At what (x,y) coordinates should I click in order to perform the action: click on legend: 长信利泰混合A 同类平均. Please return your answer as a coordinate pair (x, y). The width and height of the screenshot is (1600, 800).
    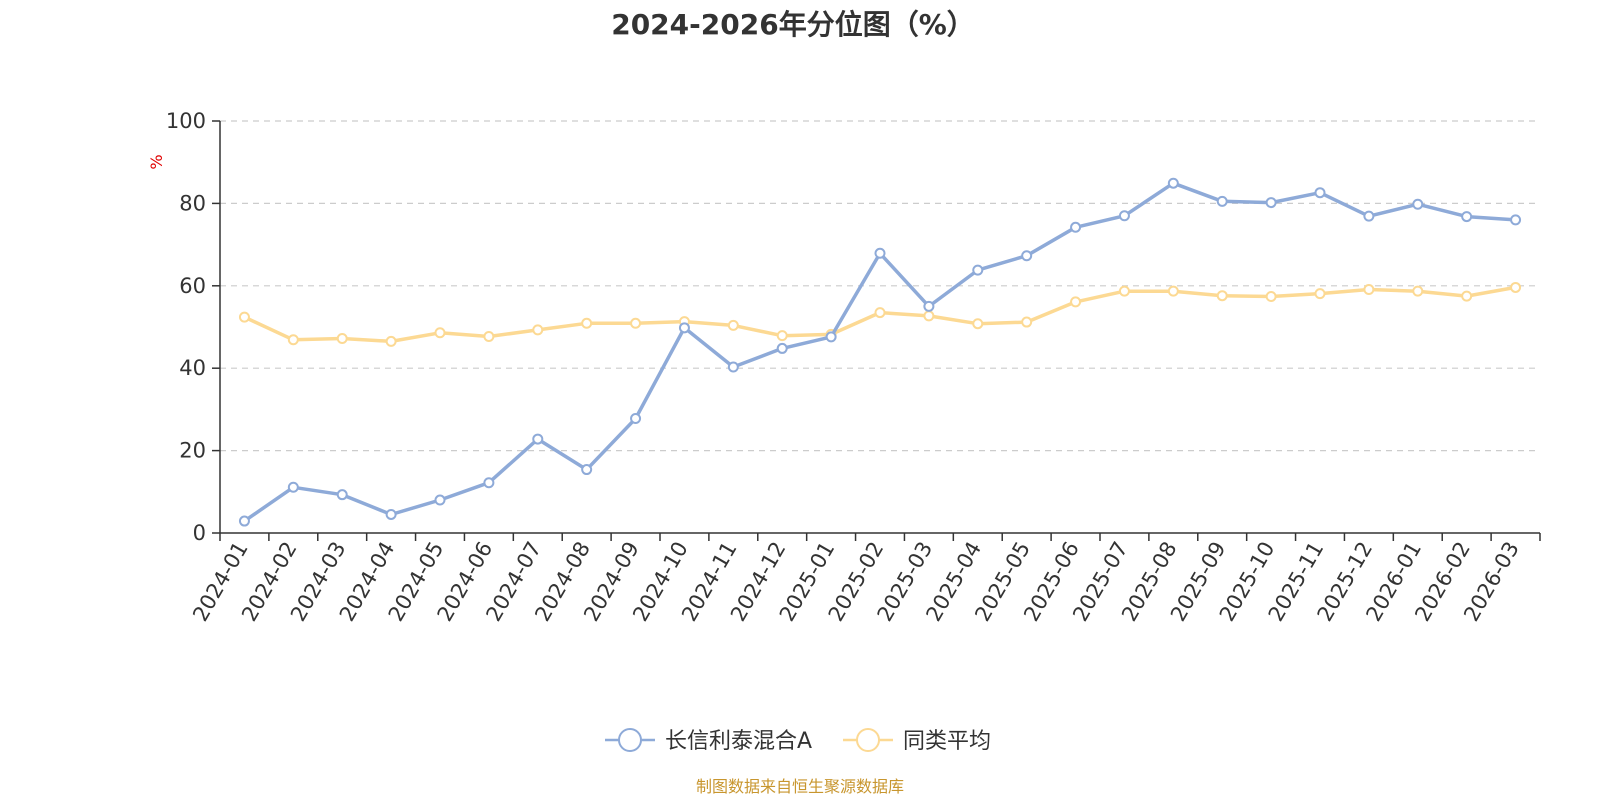
    Looking at the image, I should click on (798, 741).